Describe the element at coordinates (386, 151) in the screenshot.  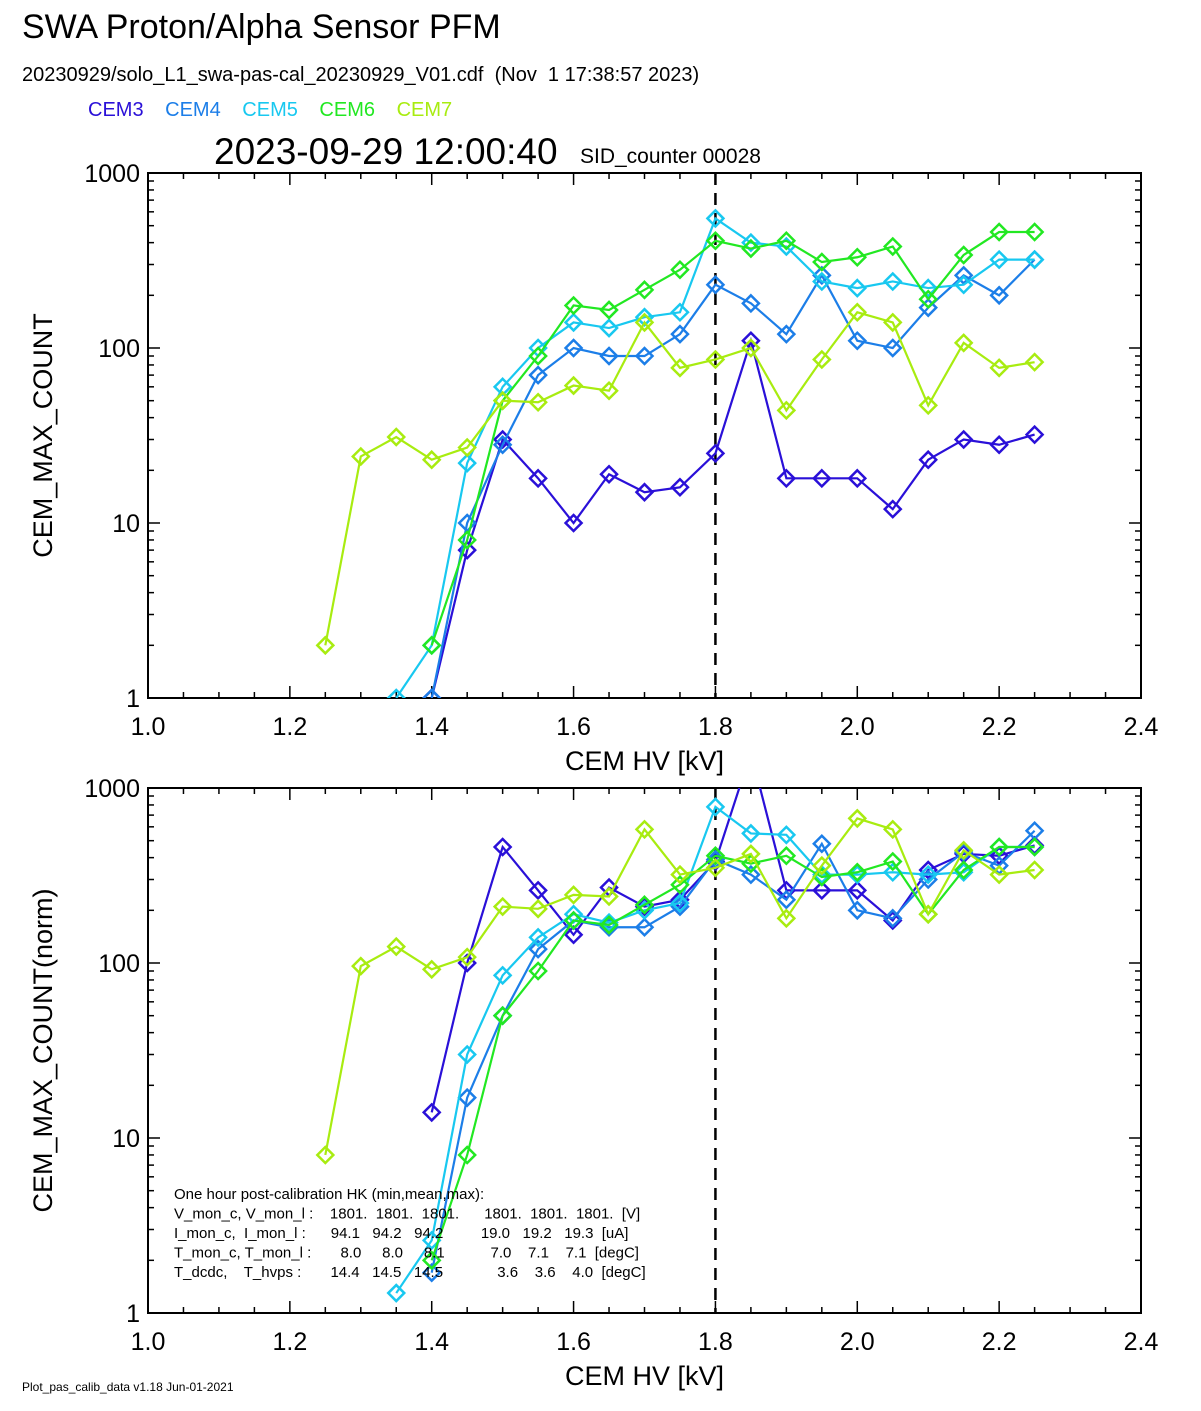
I see `timestamp: 2023-09-29 12:00:40` at that location.